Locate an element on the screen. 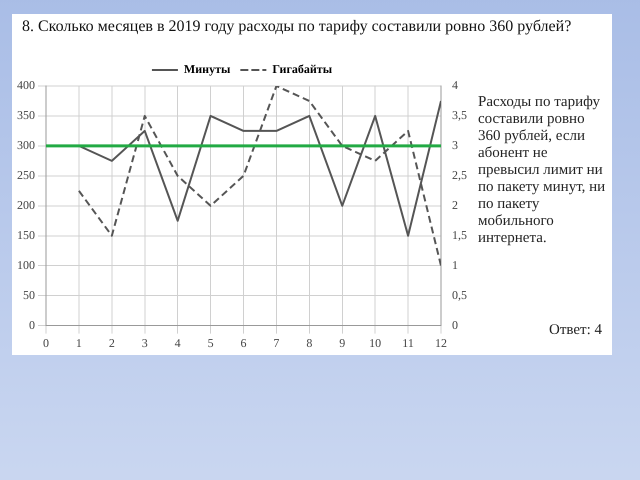 The width and height of the screenshot is (640, 480). x-tick-label: 3 is located at coordinates (145, 343).